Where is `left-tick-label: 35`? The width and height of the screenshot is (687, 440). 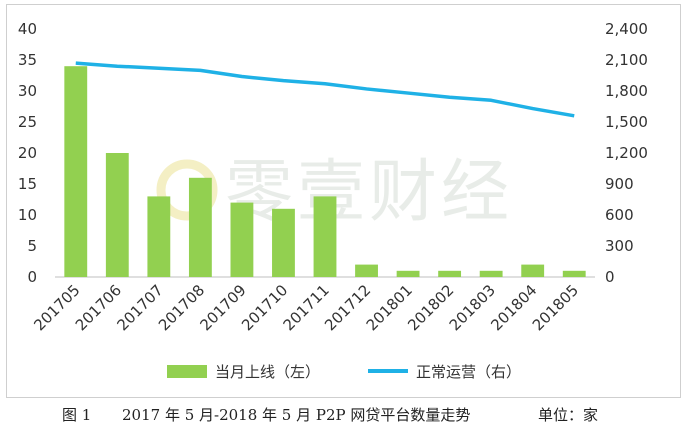 left-tick-label: 35 is located at coordinates (27, 60).